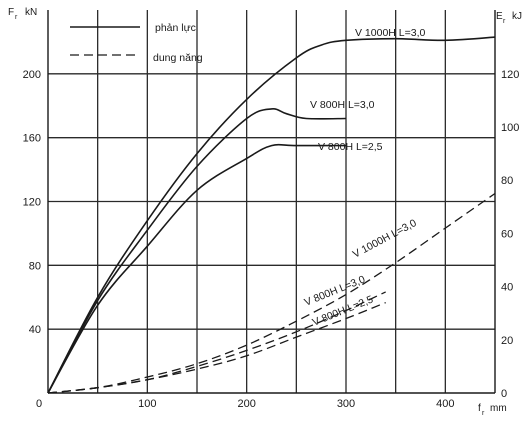 The width and height of the screenshot is (528, 422). I want to click on y-right-tick-label: 60, so click(507, 234).